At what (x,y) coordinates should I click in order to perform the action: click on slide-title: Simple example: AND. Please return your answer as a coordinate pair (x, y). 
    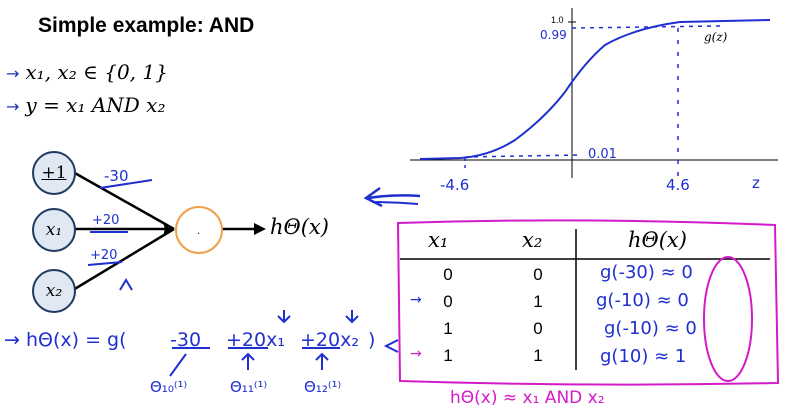
    Looking at the image, I should click on (146, 25).